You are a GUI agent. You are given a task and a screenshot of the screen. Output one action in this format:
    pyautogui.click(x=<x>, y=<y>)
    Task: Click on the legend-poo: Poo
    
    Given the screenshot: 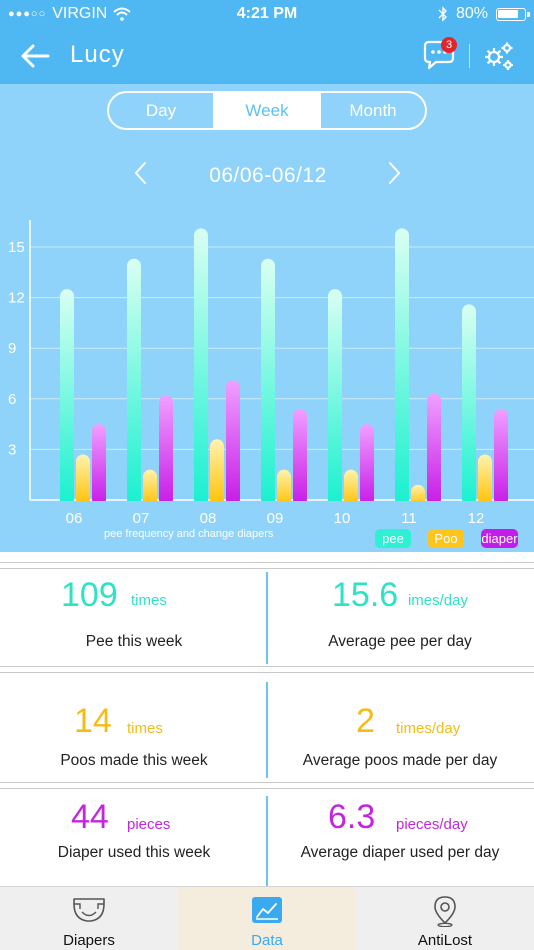 What is the action you would take?
    pyautogui.click(x=446, y=538)
    